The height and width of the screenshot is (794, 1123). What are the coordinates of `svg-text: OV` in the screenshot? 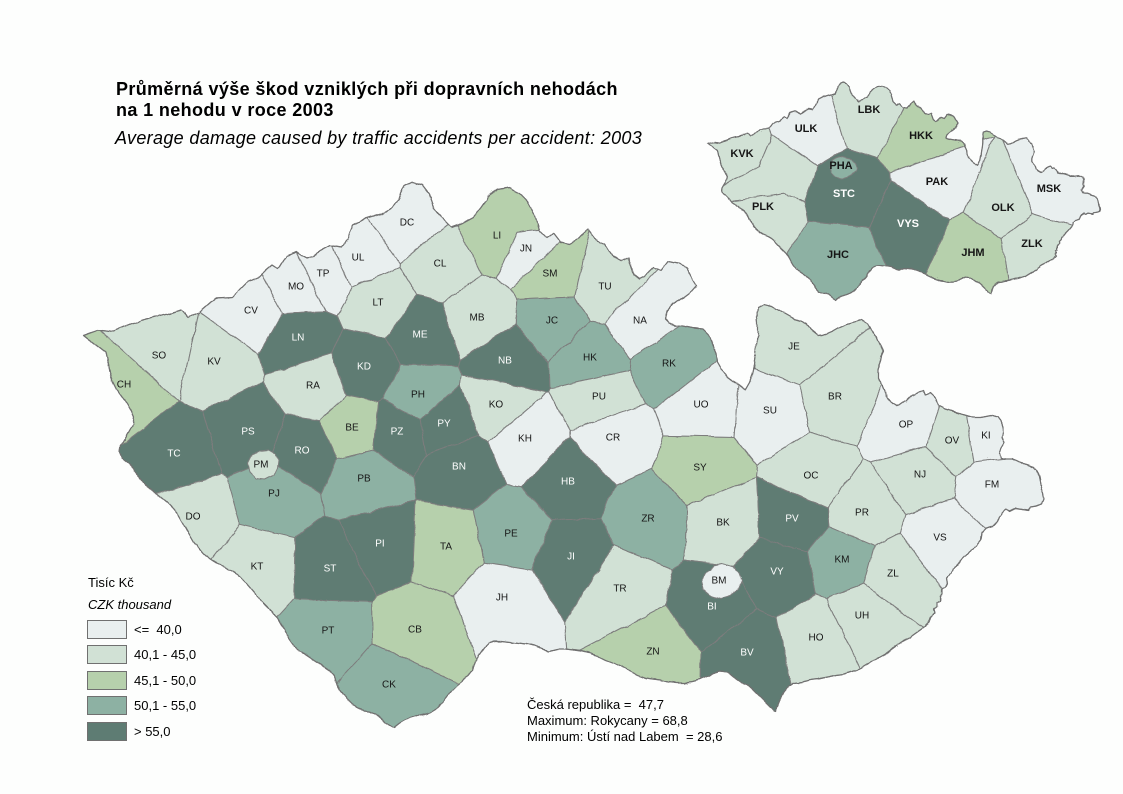 It's located at (952, 441).